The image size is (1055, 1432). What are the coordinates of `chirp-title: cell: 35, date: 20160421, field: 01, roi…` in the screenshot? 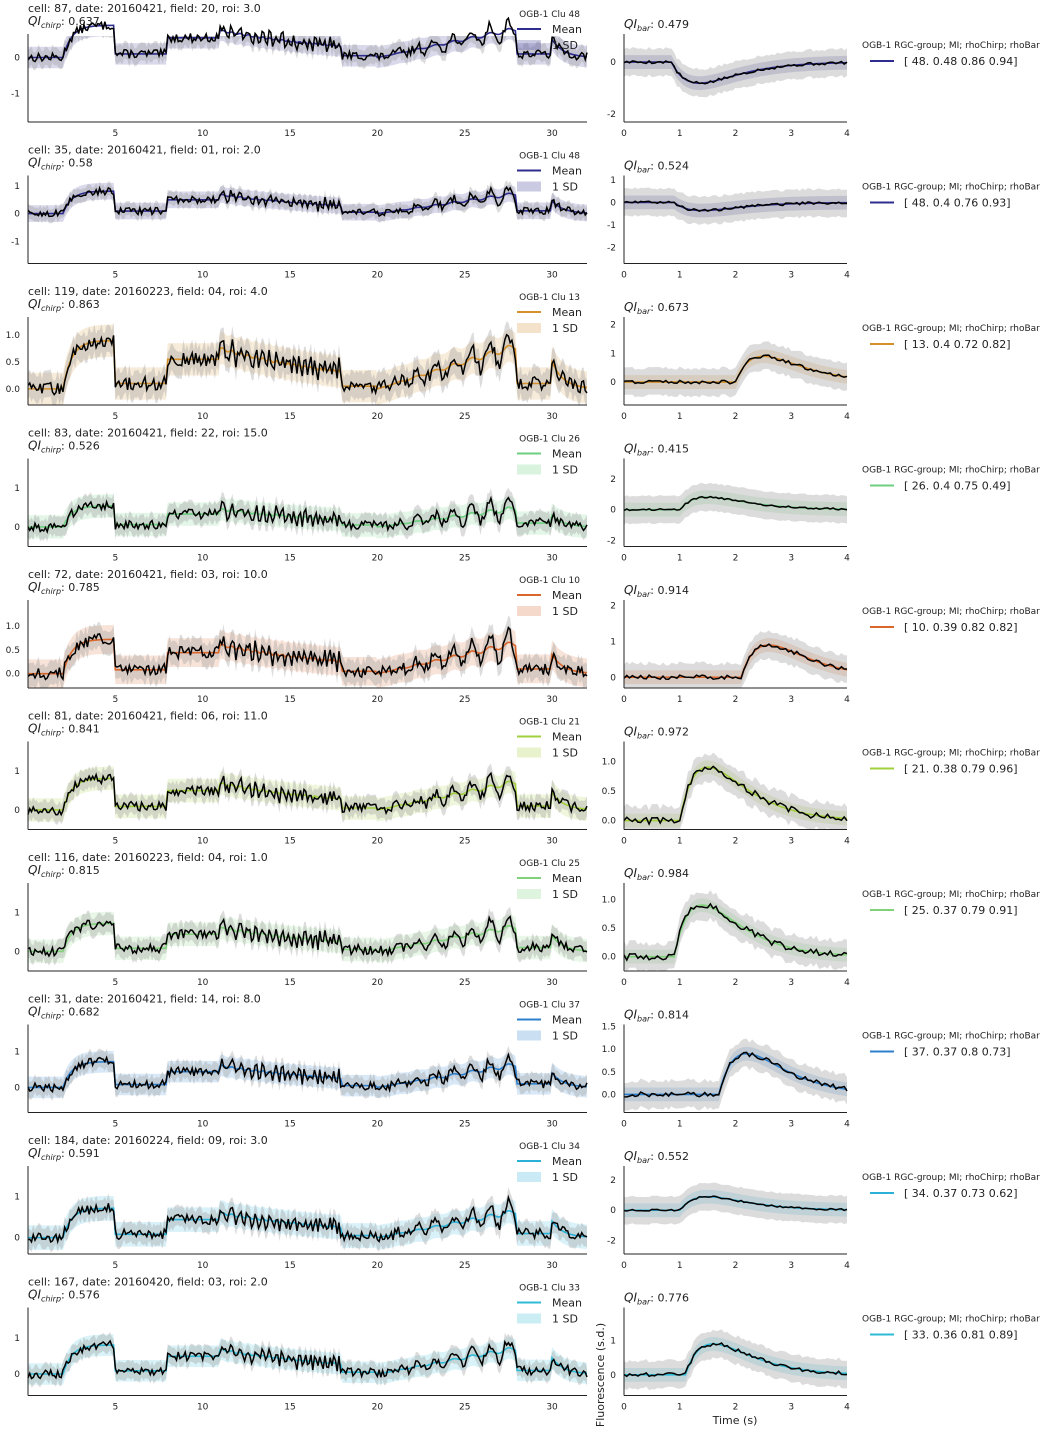 It's located at (144, 150).